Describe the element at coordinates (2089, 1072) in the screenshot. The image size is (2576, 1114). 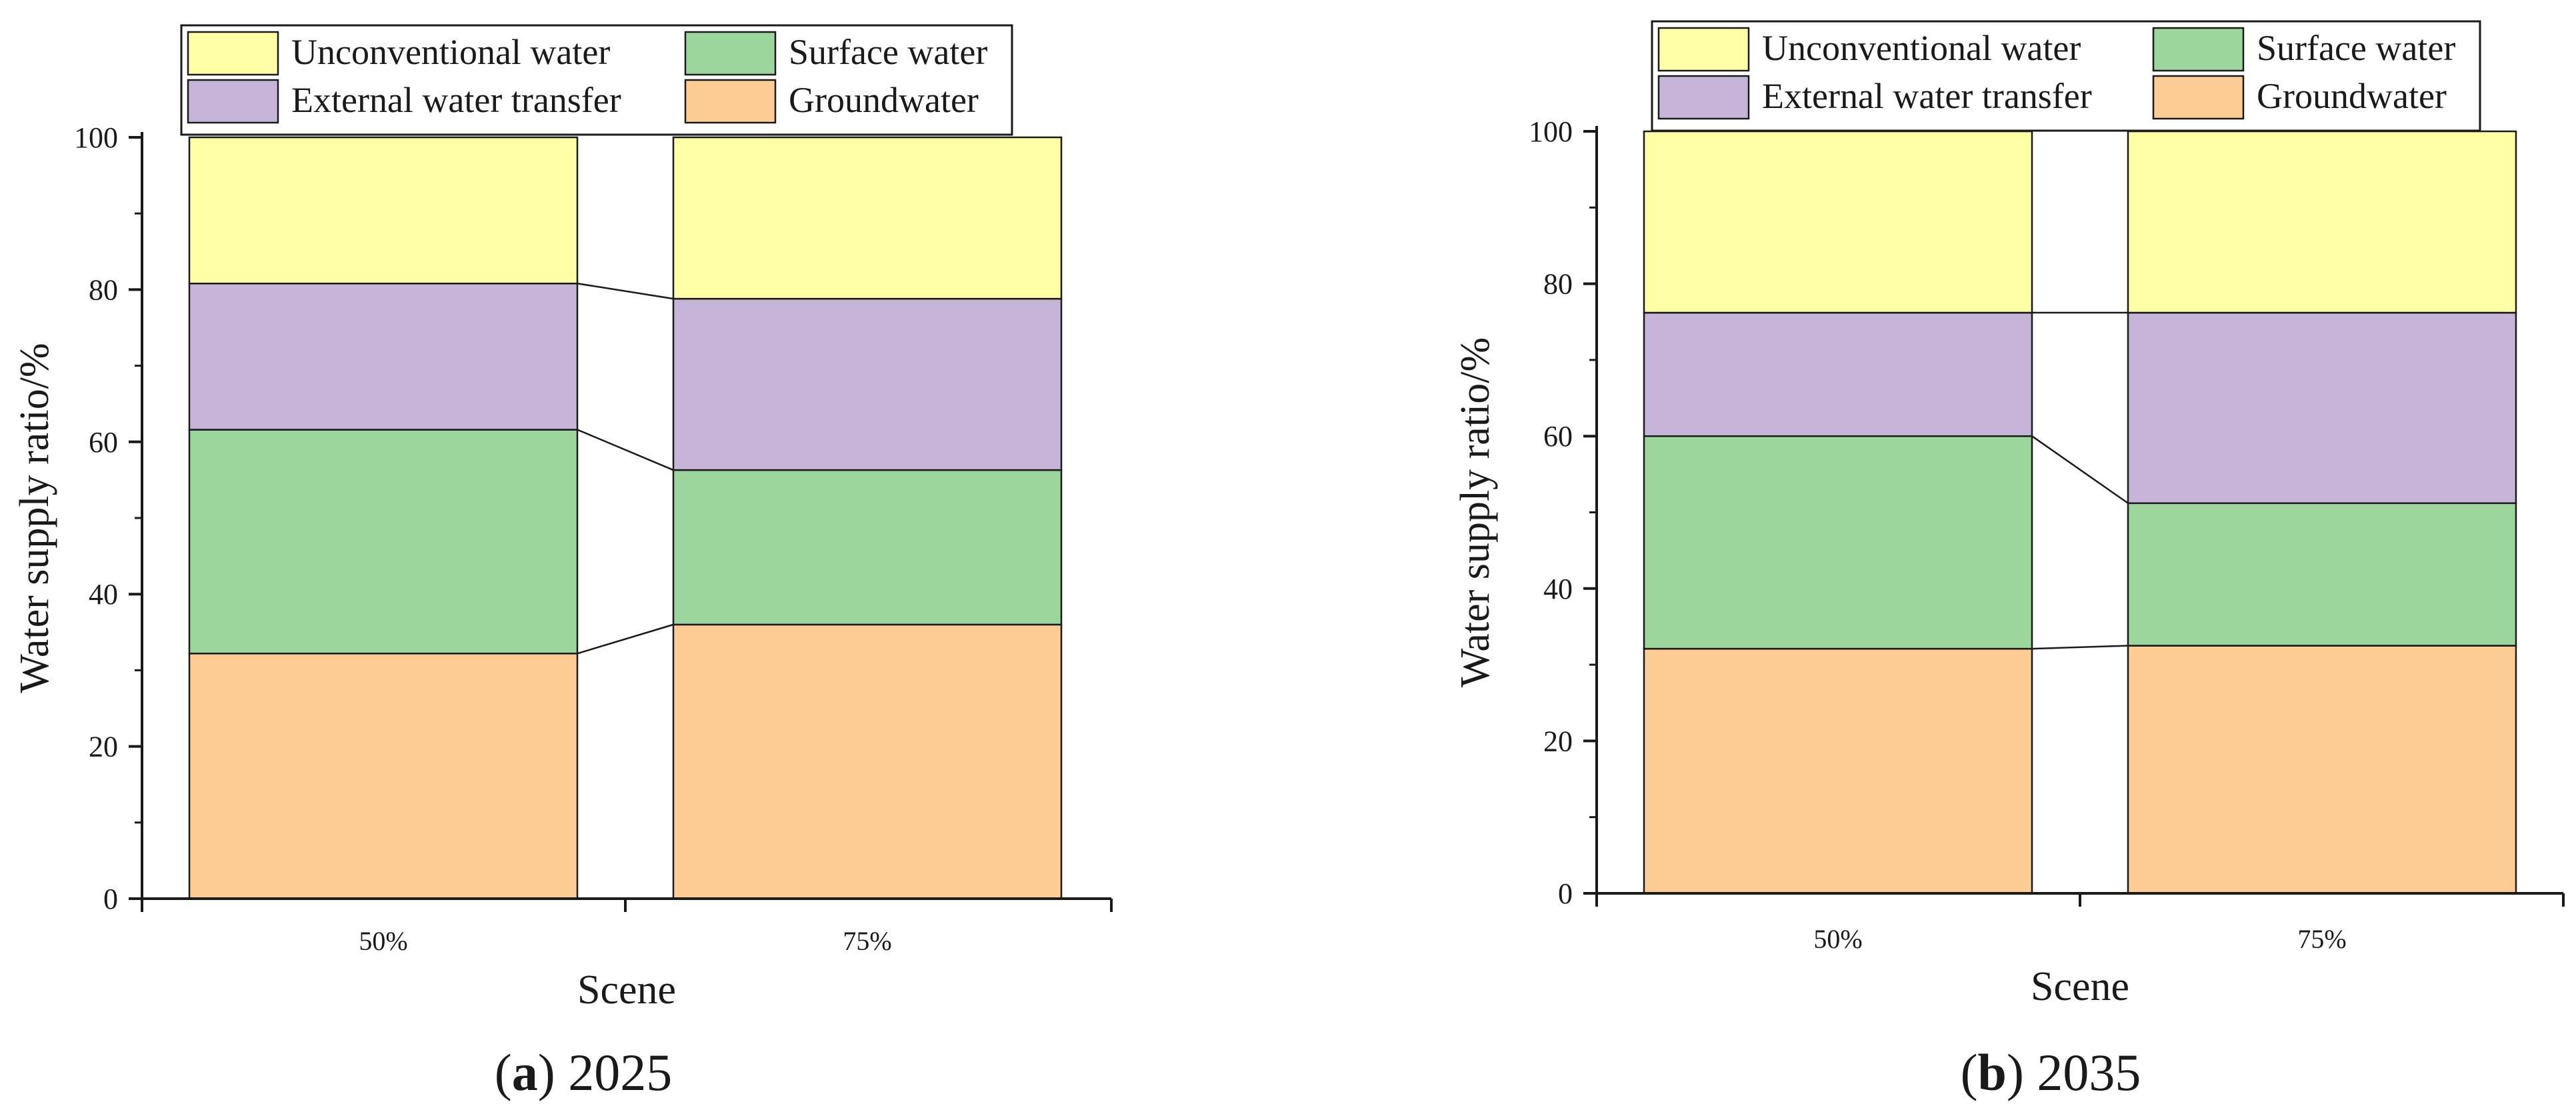
I see `caption-year: 2035` at that location.